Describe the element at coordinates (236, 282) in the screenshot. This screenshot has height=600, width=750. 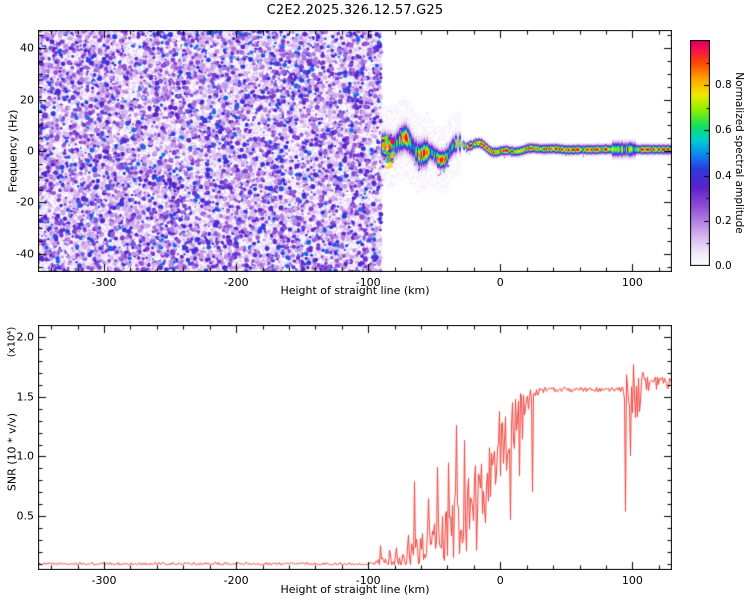
I see `spectrogram-x-tick-label: -200` at that location.